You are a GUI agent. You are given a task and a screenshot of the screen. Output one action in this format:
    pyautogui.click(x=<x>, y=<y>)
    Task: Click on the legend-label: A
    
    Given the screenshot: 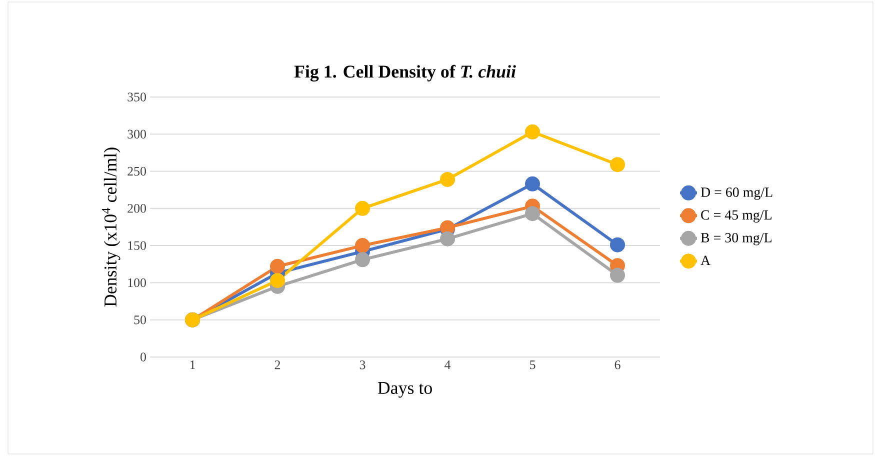 What is the action you would take?
    pyautogui.click(x=705, y=260)
    